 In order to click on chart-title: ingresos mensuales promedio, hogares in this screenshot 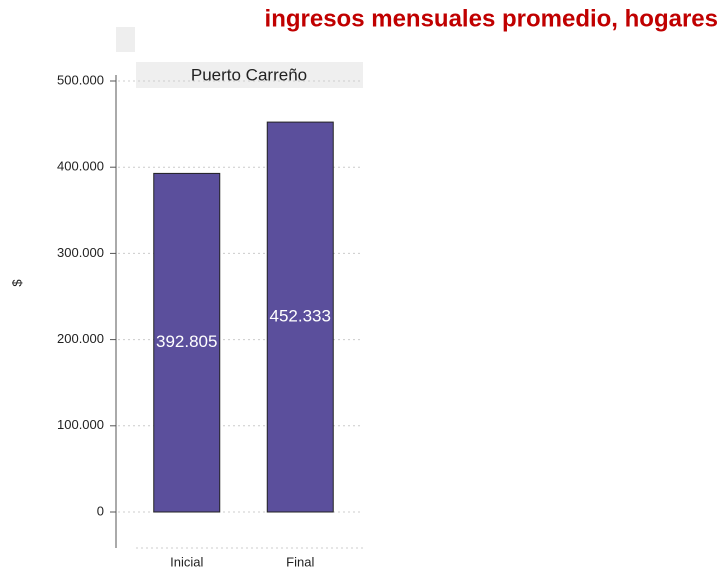, I will do `click(491, 18)`.